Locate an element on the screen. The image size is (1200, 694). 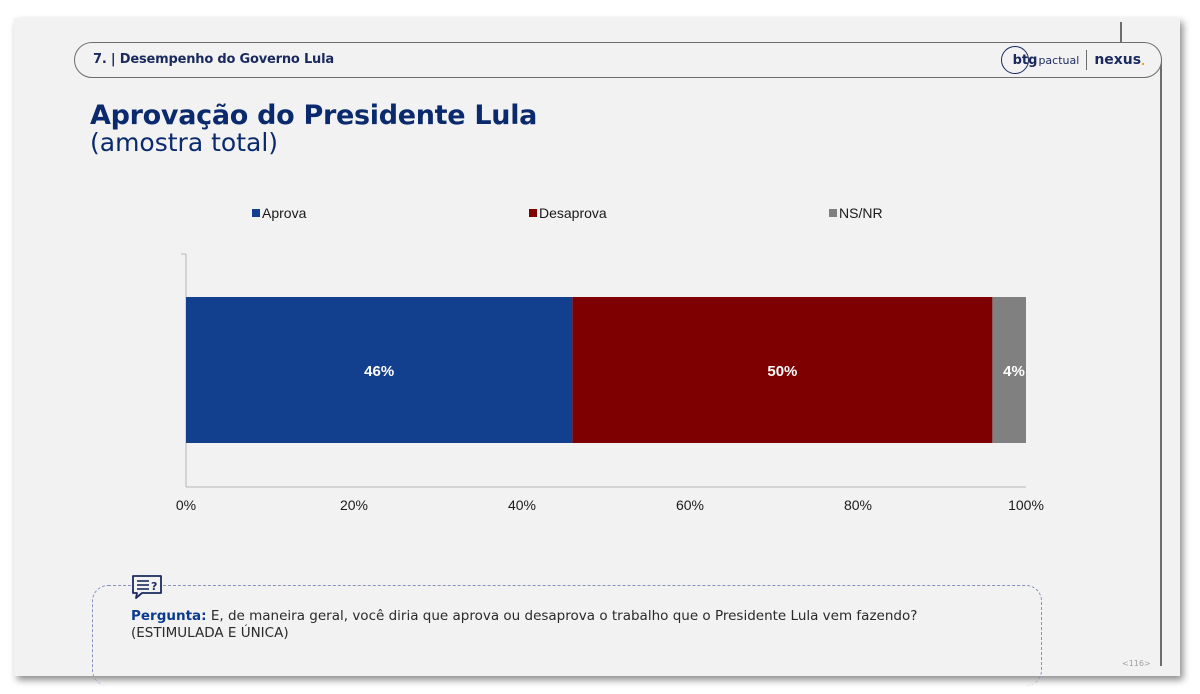
speech-bubble-question-icon: ? is located at coordinates (147, 587).